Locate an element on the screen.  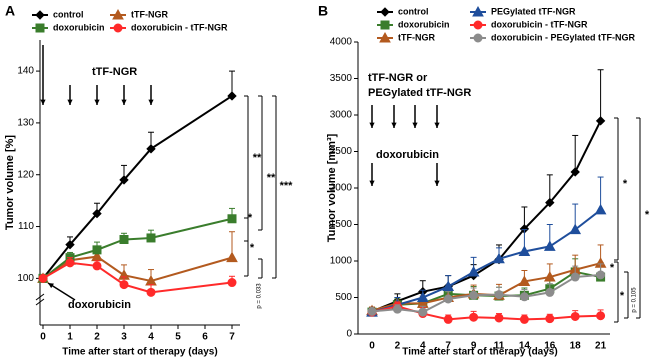
x-tick-label: 21 is located at coordinates (601, 346).